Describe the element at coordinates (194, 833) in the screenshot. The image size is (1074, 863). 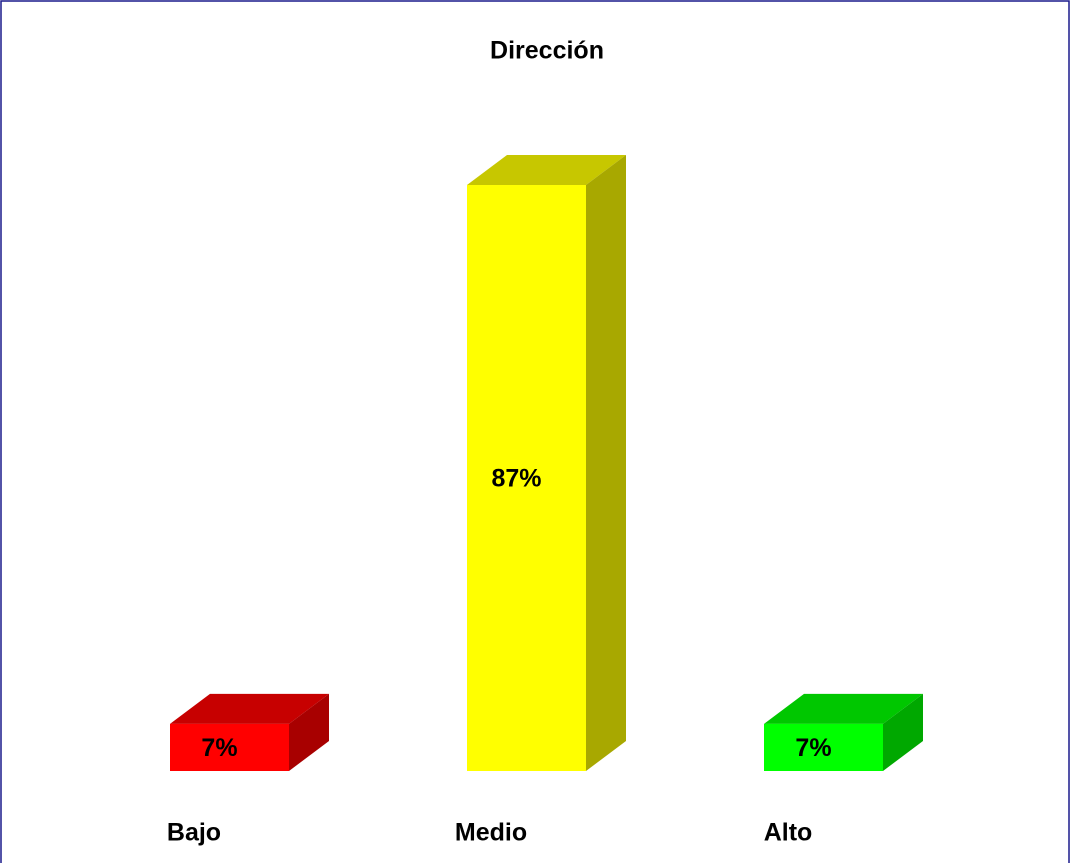
I see `x-tick-label: Bajo` at that location.